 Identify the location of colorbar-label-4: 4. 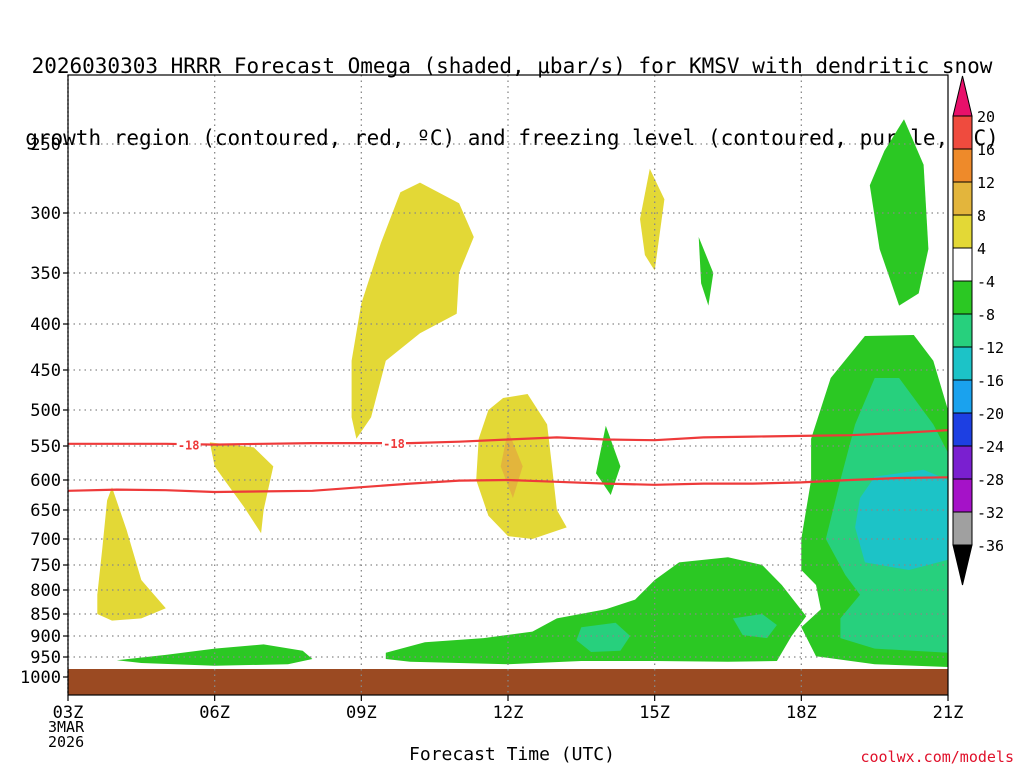
(981, 249).